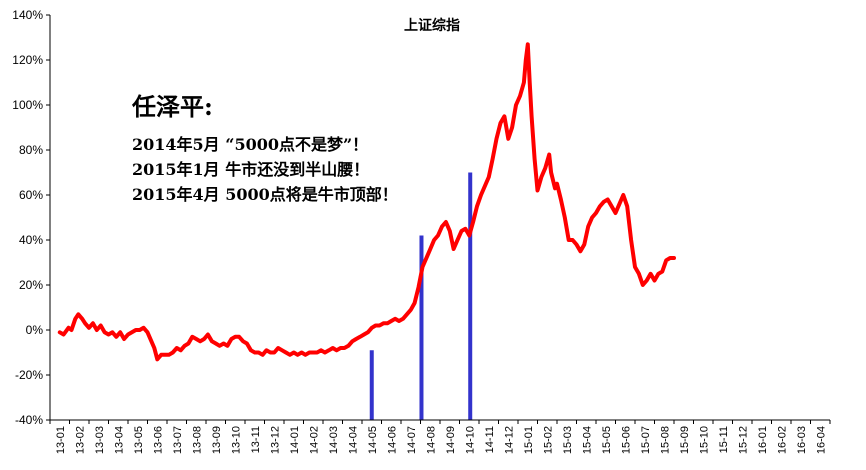 This screenshot has height=470, width=866. Describe the element at coordinates (431, 440) in the screenshot. I see `x-tick-label: 14-08` at that location.